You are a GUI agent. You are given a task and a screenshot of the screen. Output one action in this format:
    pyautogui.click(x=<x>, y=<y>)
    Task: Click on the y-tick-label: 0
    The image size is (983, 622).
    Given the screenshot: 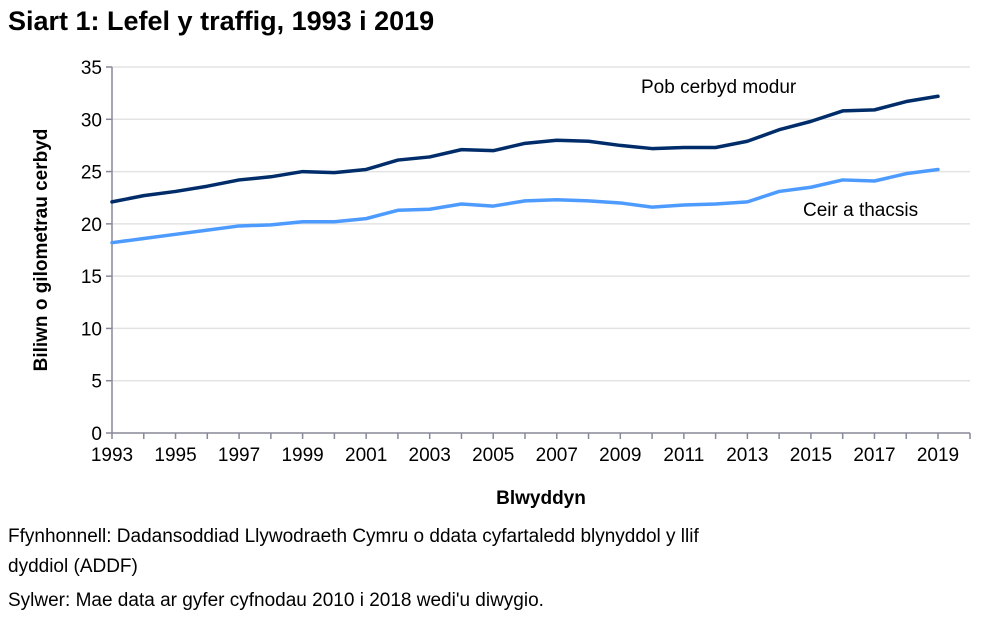 What is the action you would take?
    pyautogui.click(x=96, y=434)
    